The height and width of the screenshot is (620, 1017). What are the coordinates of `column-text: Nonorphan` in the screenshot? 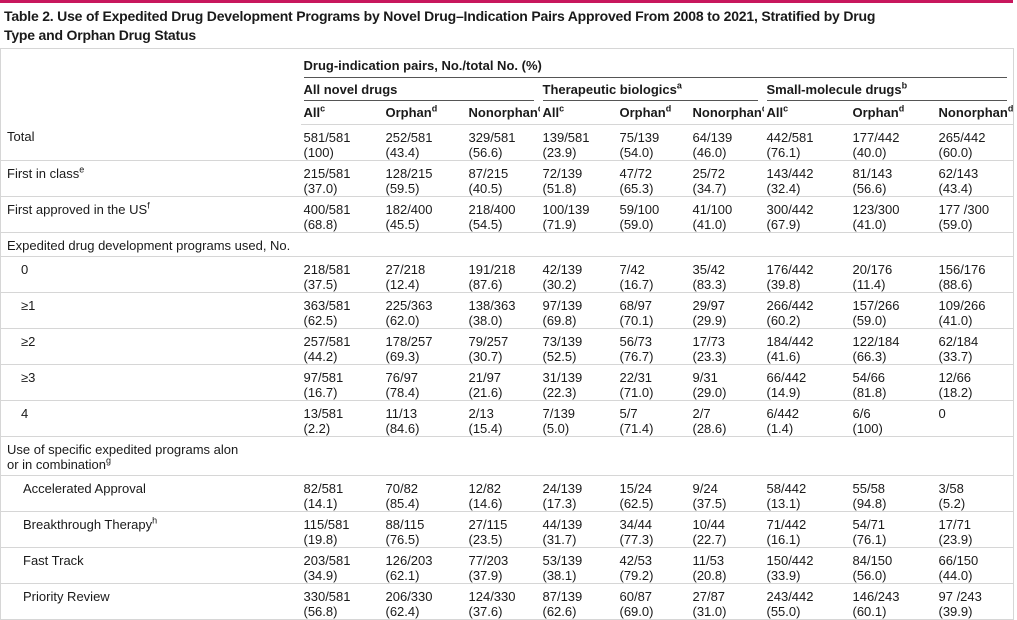 It's located at (503, 112).